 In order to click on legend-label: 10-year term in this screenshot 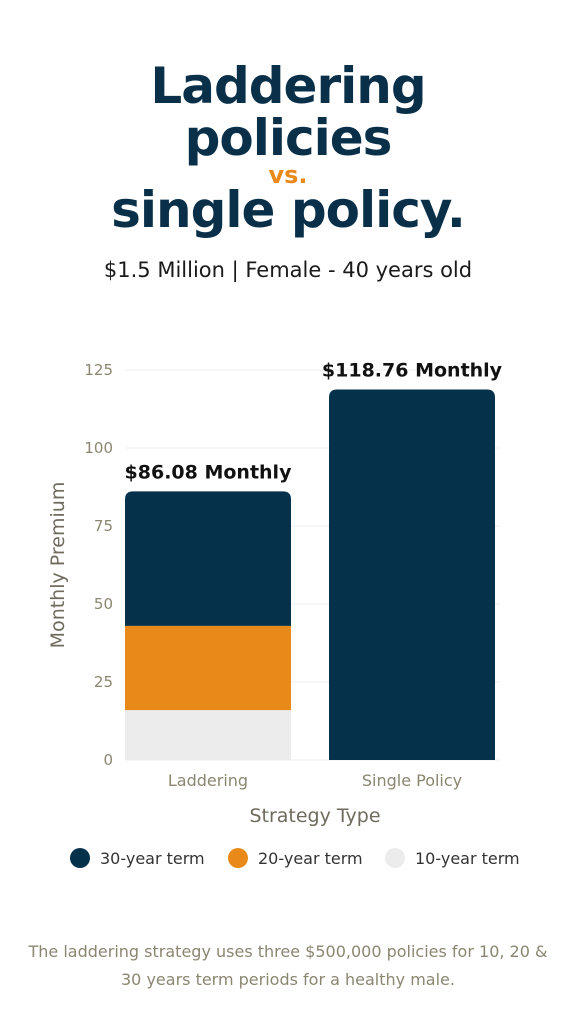, I will do `click(467, 858)`.